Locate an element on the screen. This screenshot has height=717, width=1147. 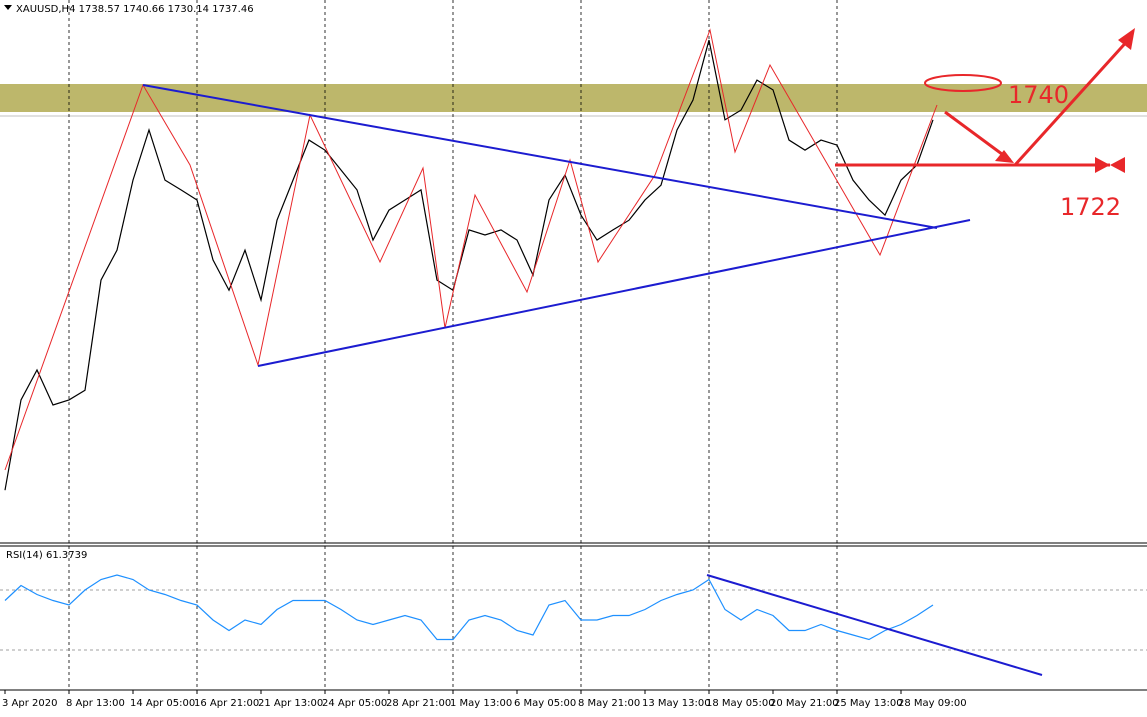
x-tick-label: 14 Apr 05:00 is located at coordinates (162, 703).